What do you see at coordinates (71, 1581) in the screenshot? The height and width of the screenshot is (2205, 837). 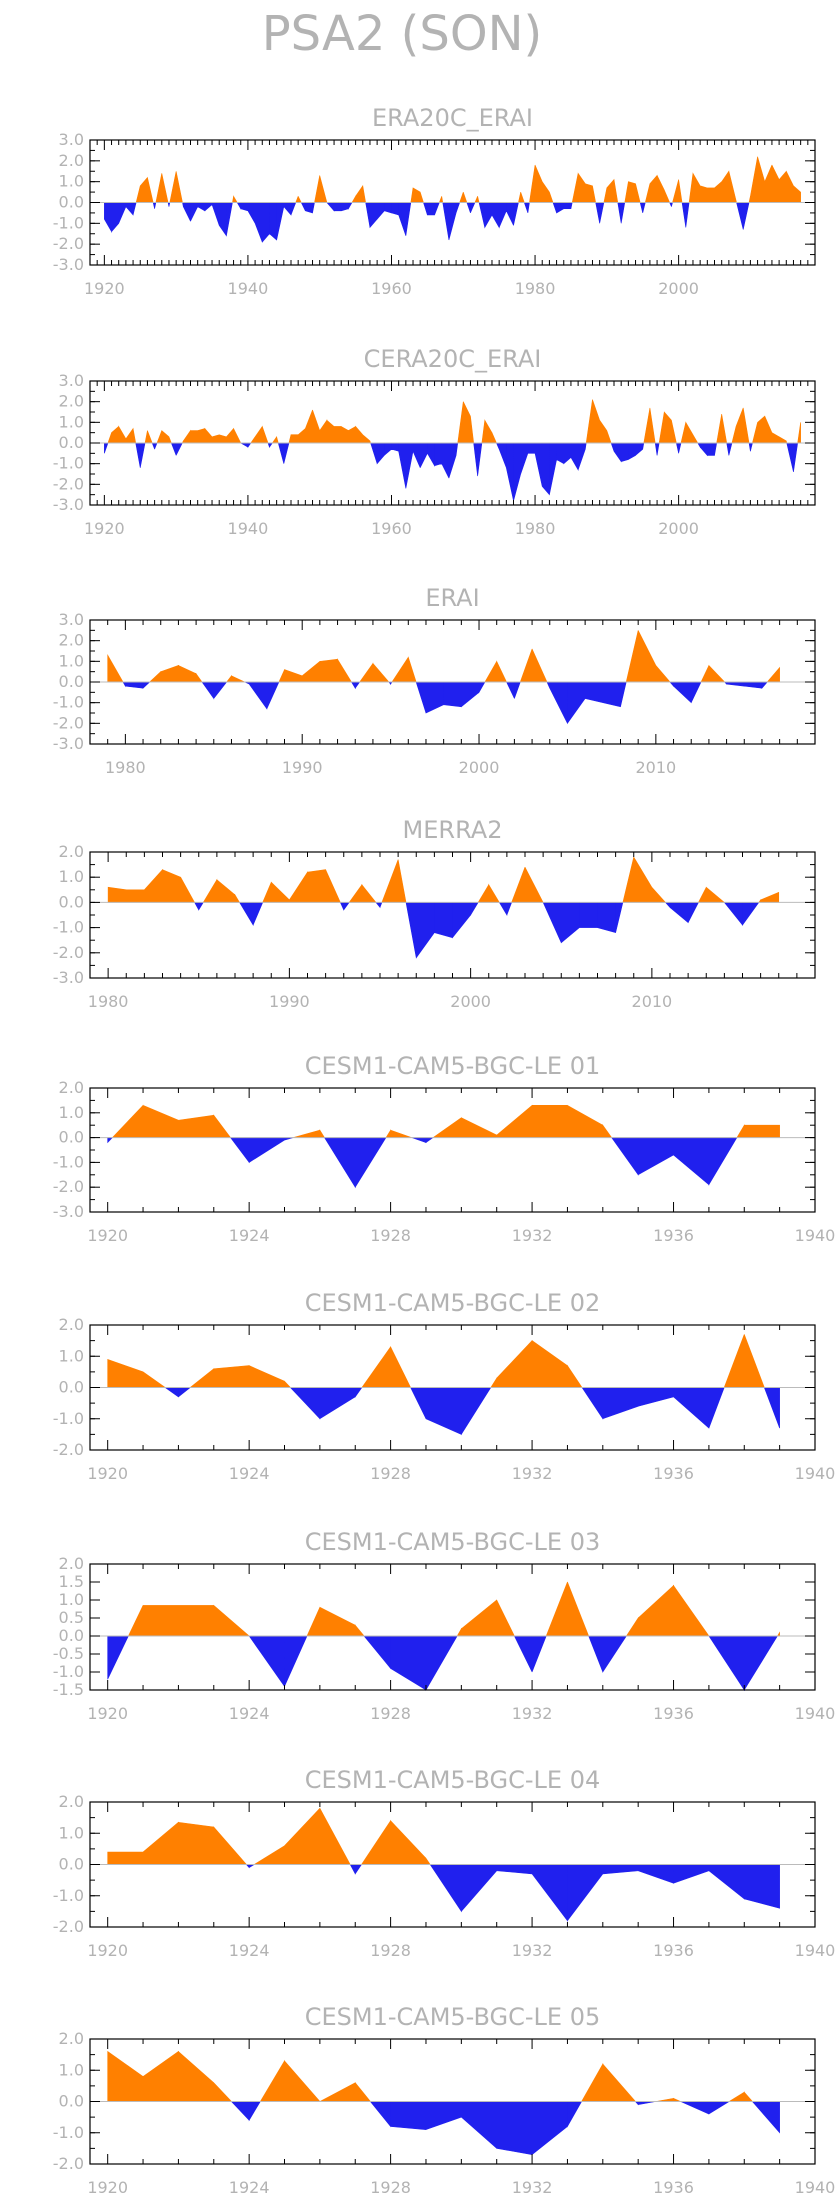 I see `y-tick-label: 1.5` at bounding box center [71, 1581].